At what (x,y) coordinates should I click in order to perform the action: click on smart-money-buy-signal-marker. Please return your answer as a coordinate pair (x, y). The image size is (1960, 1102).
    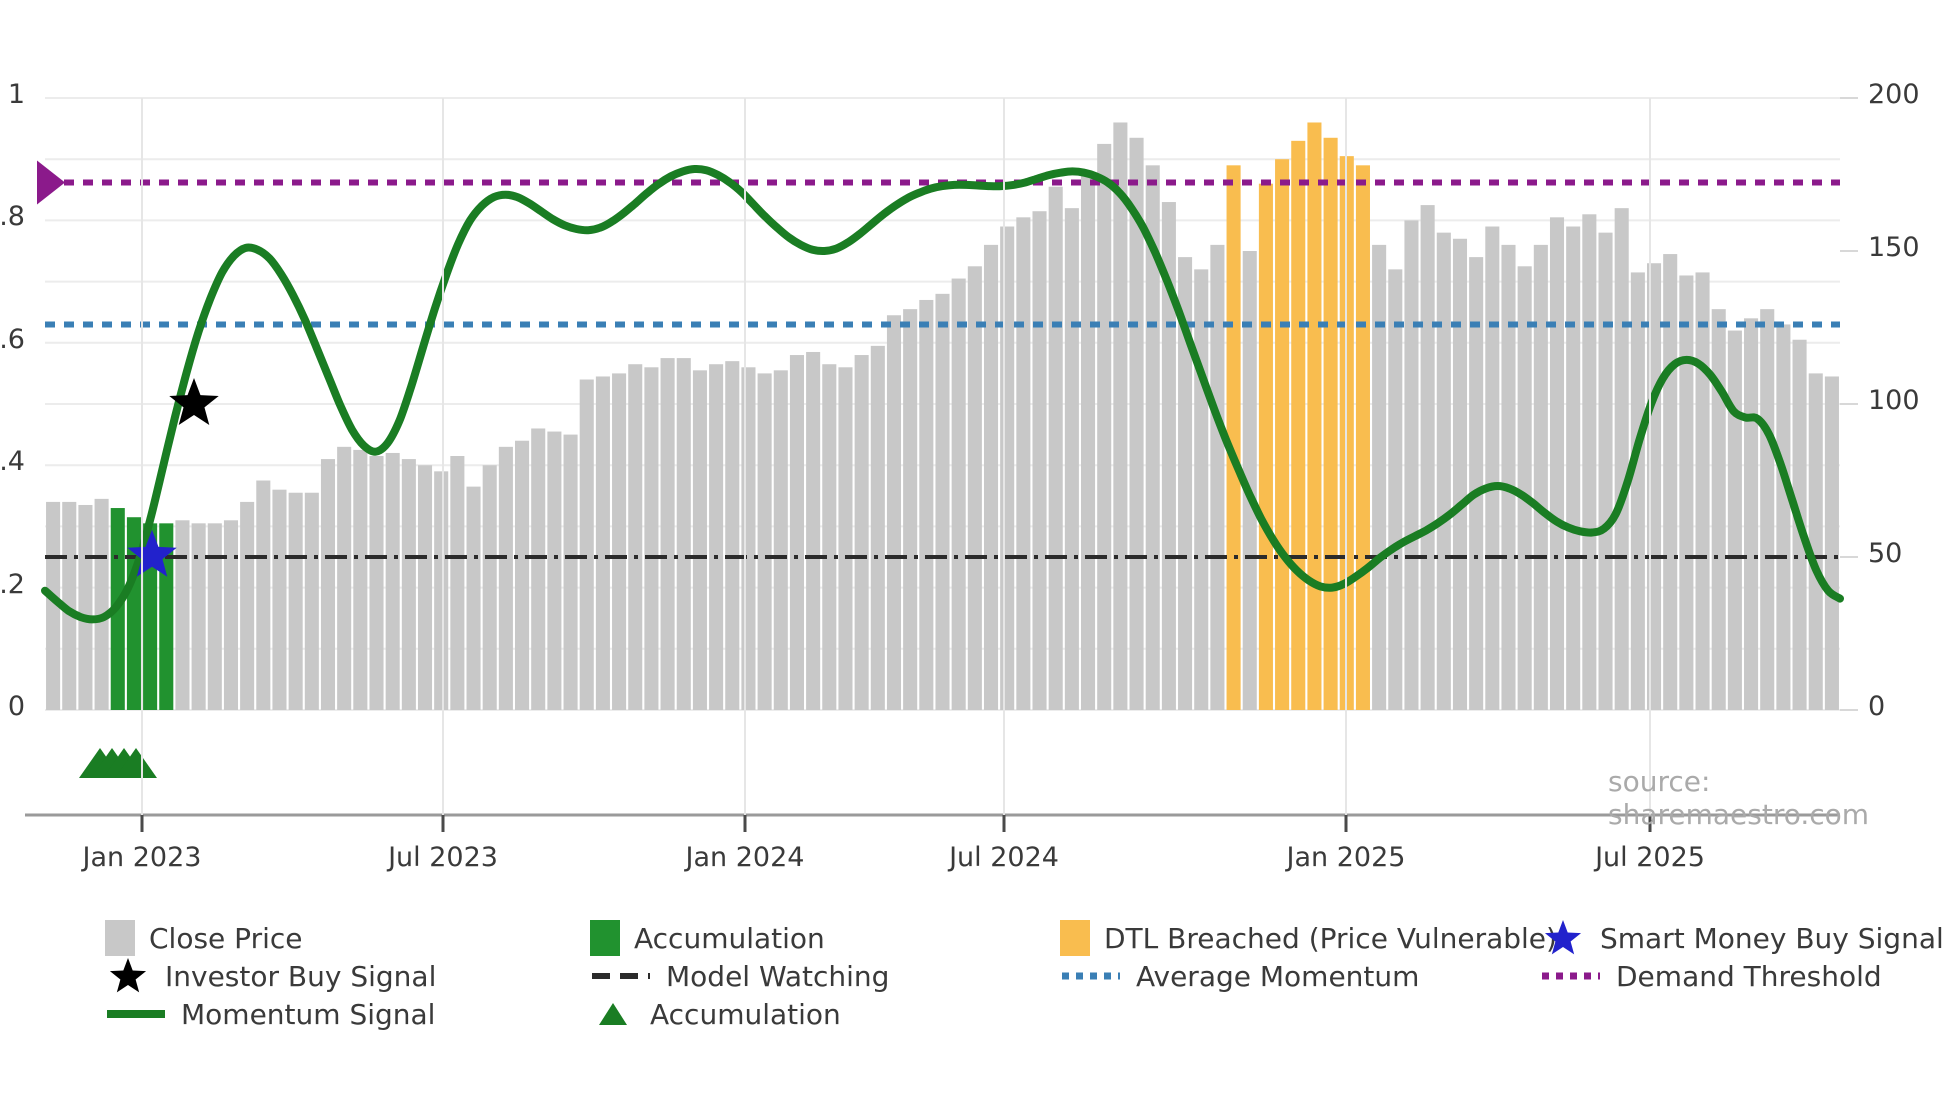
    Looking at the image, I should click on (152, 553).